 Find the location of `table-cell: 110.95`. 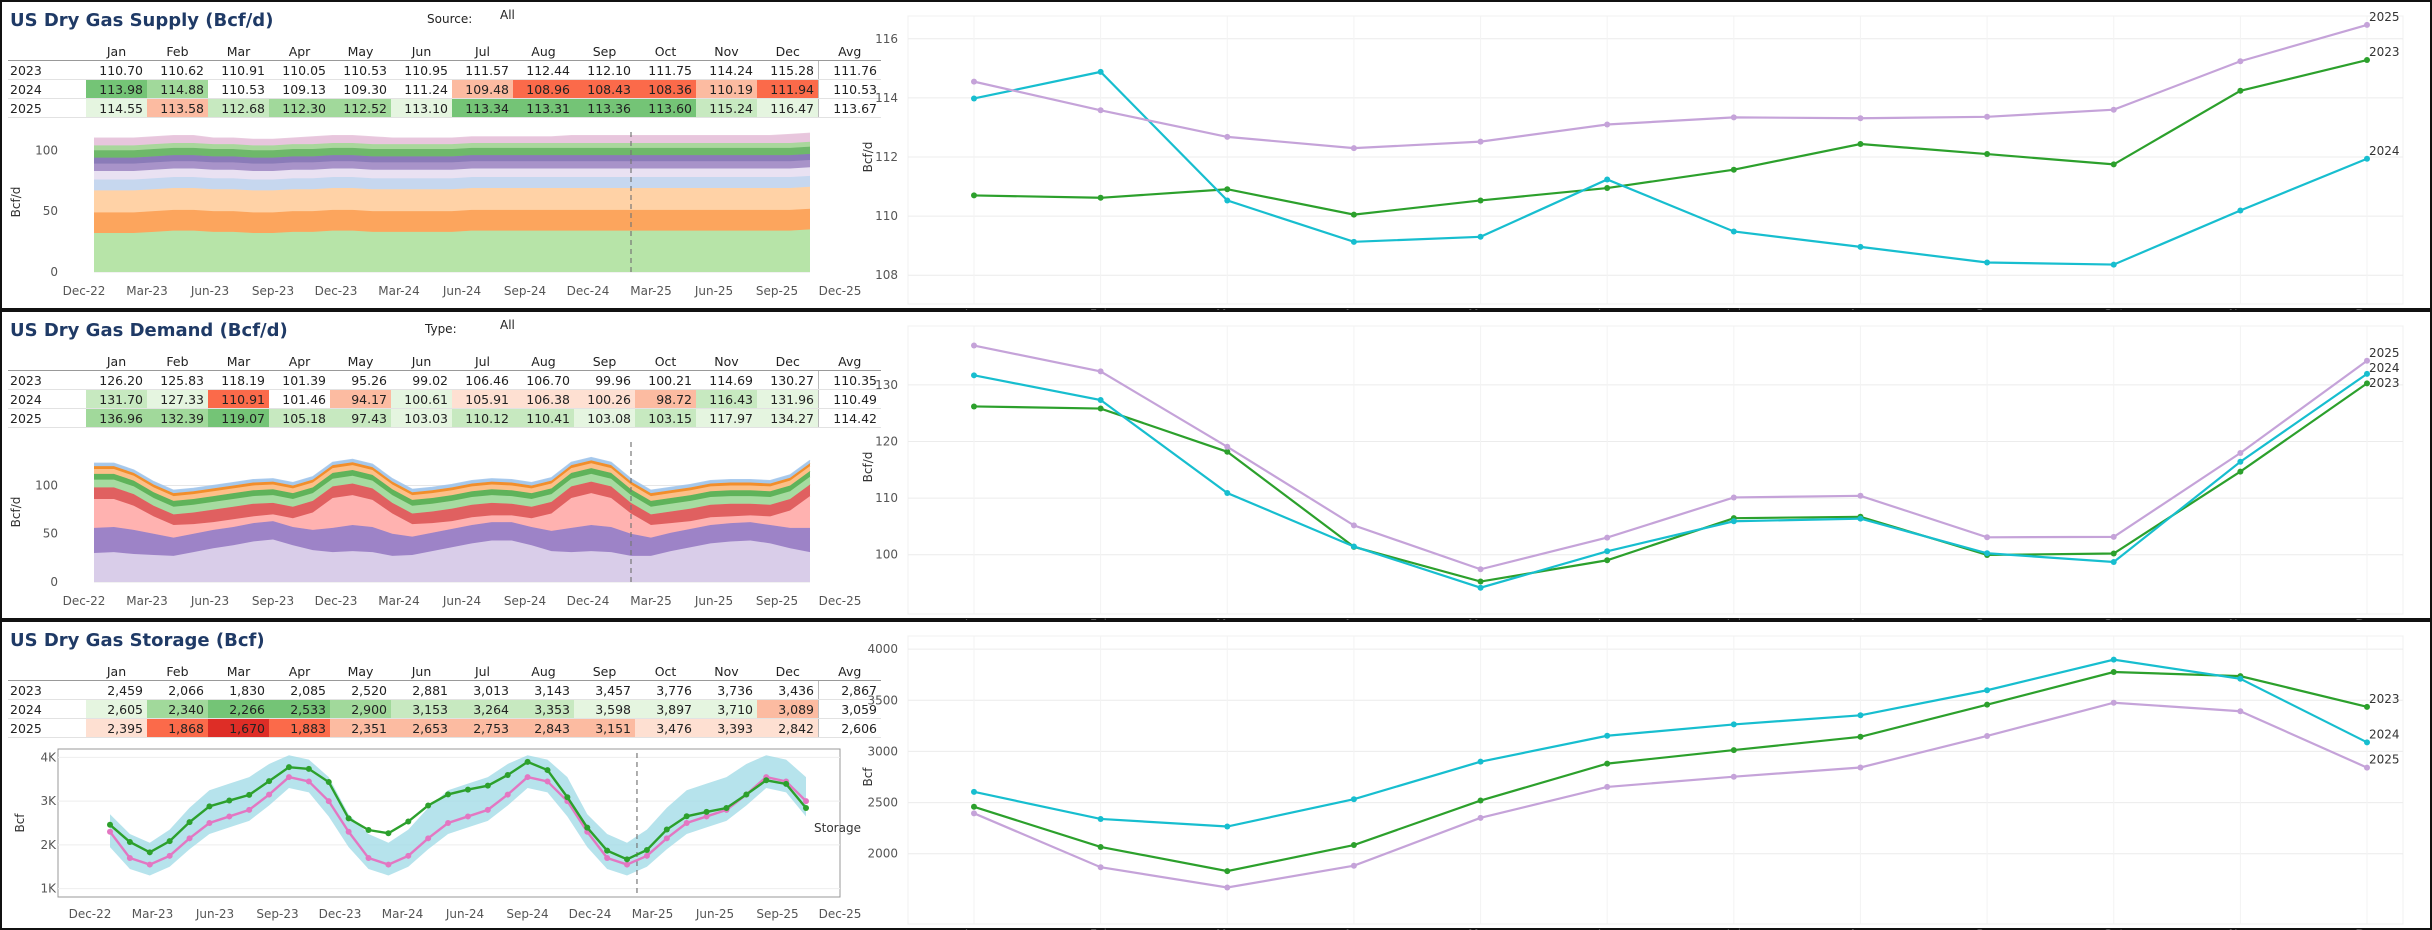

table-cell: 110.95 is located at coordinates (421, 70).